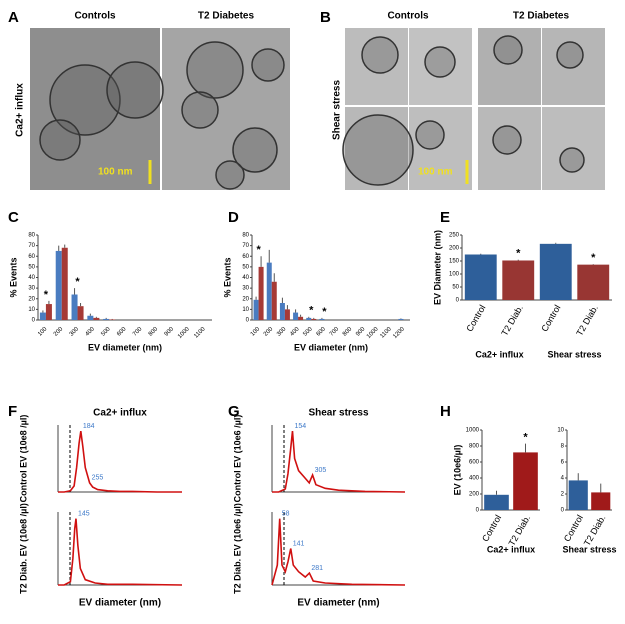 This screenshot has width=625, height=624. What do you see at coordinates (31, 246) in the screenshot?
I see `y-tick-label: 70` at bounding box center [31, 246].